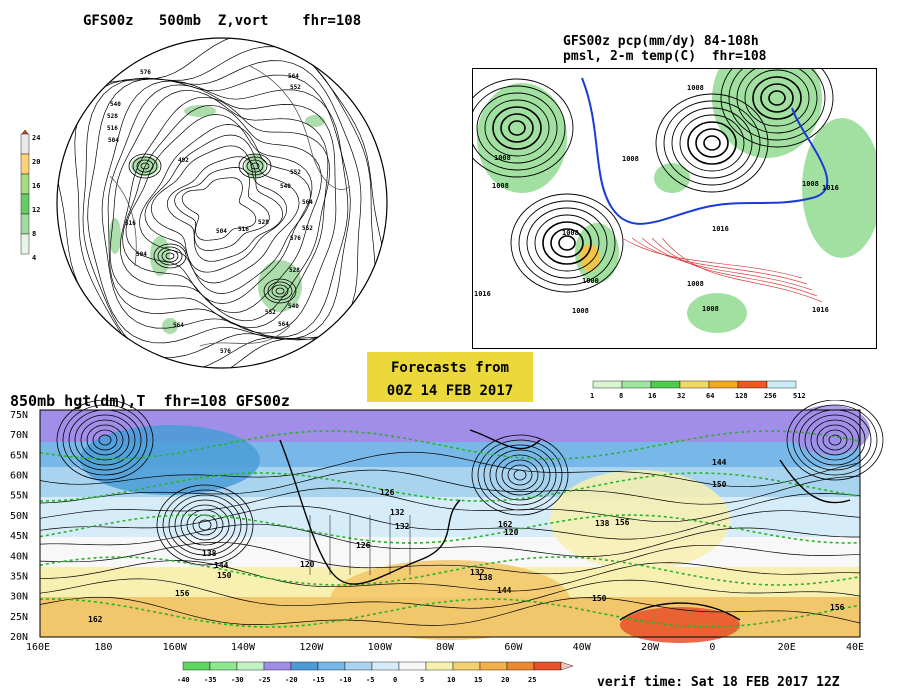  What do you see at coordinates (210, 680) in the screenshot?
I see `colorbar-tick-label: -35` at bounding box center [210, 680].